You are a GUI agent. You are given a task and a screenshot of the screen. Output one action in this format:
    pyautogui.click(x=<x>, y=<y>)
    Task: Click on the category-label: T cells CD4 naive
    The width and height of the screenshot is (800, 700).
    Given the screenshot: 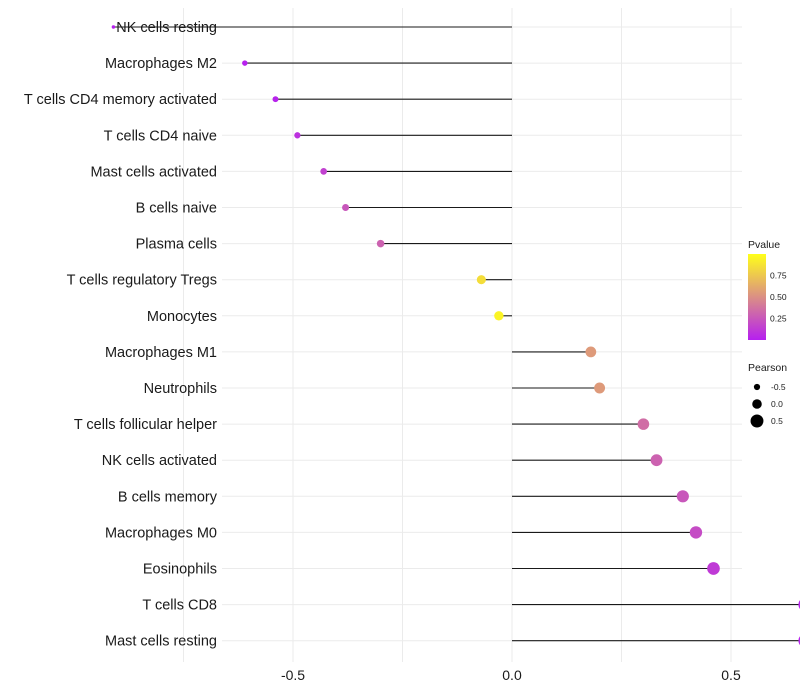 What is the action you would take?
    pyautogui.click(x=160, y=136)
    